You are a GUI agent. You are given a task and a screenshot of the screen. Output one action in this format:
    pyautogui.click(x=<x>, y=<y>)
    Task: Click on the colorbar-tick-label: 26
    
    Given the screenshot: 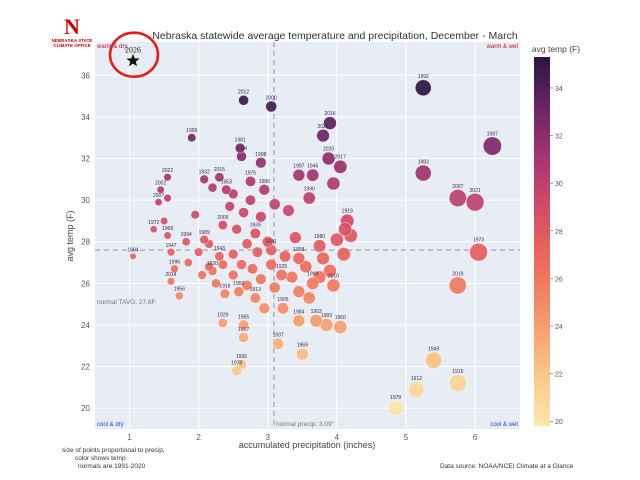 What is the action you would take?
    pyautogui.click(x=559, y=279)
    